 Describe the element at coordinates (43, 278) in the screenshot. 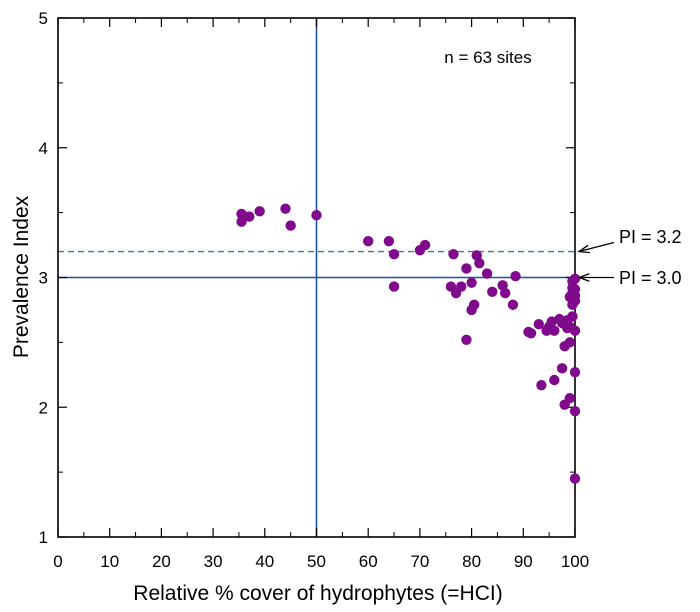

I see `y-tick-label: 3` at that location.